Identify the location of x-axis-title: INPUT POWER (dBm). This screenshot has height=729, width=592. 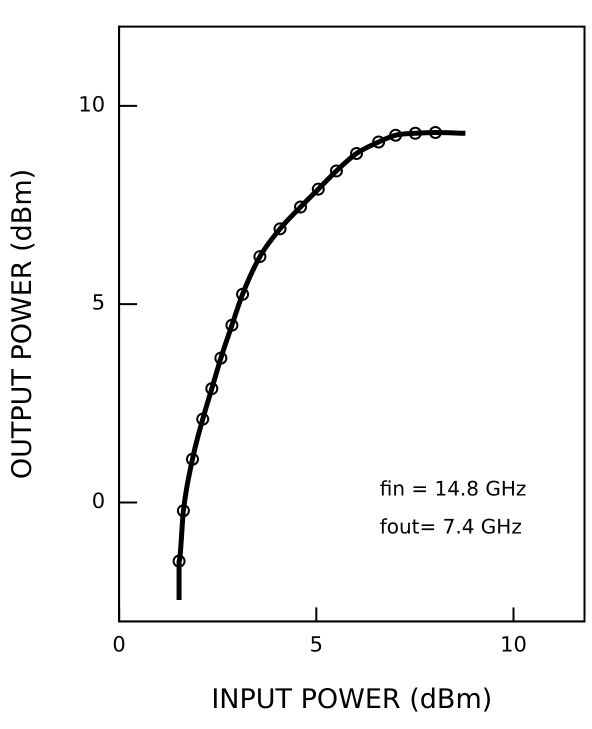
(351, 699).